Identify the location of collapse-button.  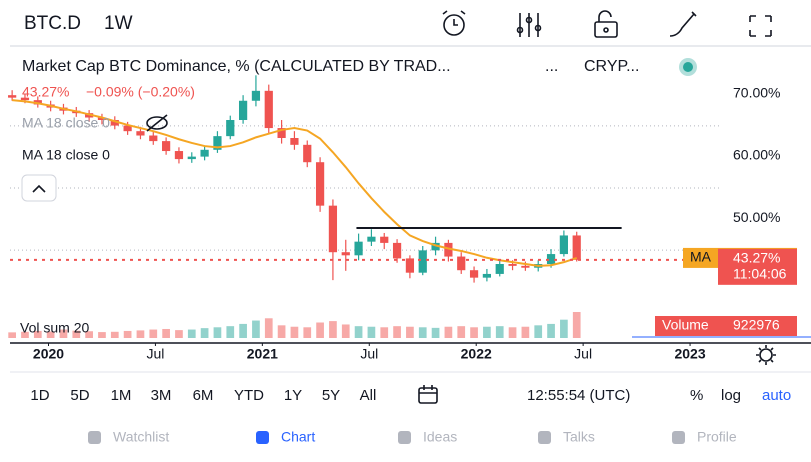
(39, 188).